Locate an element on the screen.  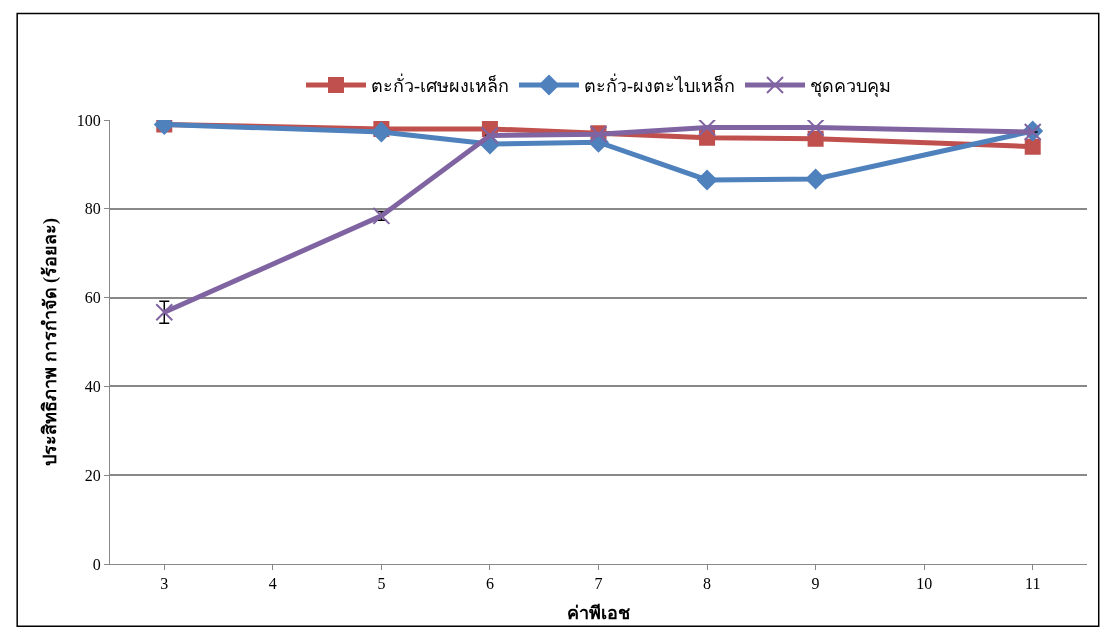
legend-label: ชุดควบคุม is located at coordinates (850, 86).